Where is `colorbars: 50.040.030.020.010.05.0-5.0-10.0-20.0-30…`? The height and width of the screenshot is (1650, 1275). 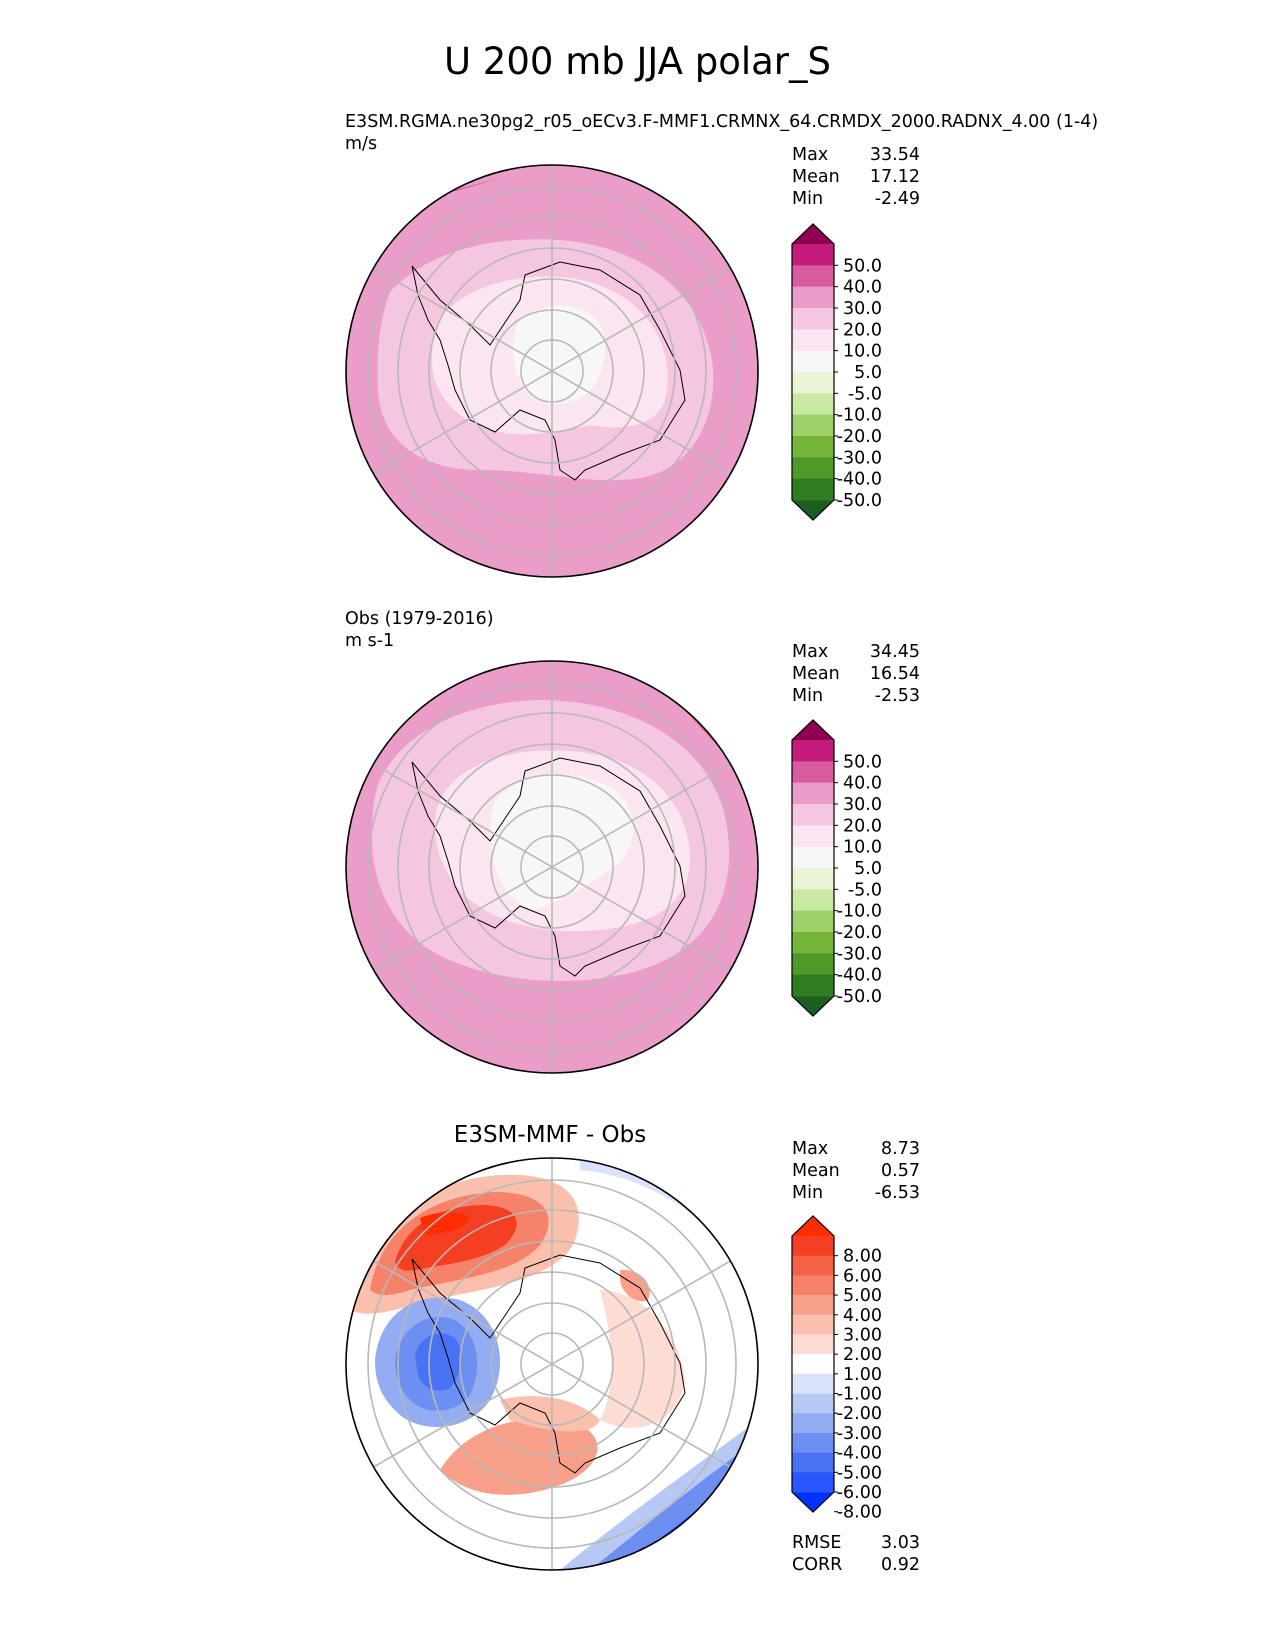
colorbars: 50.040.030.020.010.05.0-5.0-10.0-20.0-30… is located at coordinates (836, 873).